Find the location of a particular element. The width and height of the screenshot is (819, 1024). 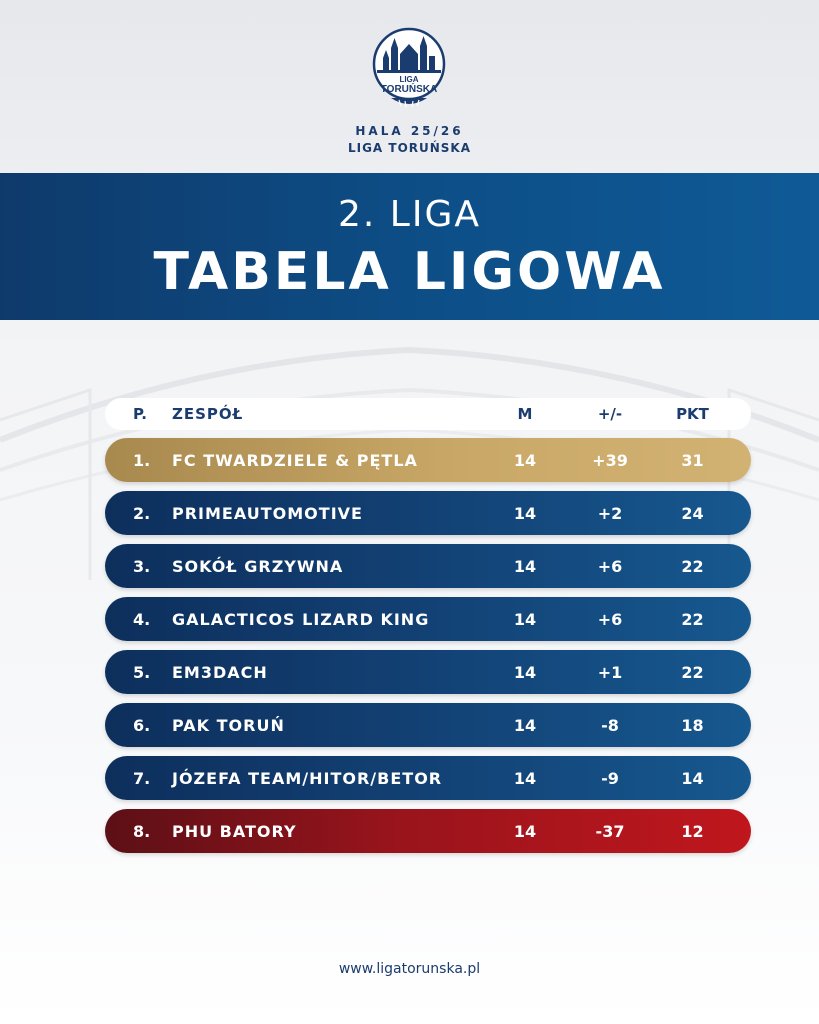

row-team: FC TWARDZIELE & PĘTLA is located at coordinates (295, 460).